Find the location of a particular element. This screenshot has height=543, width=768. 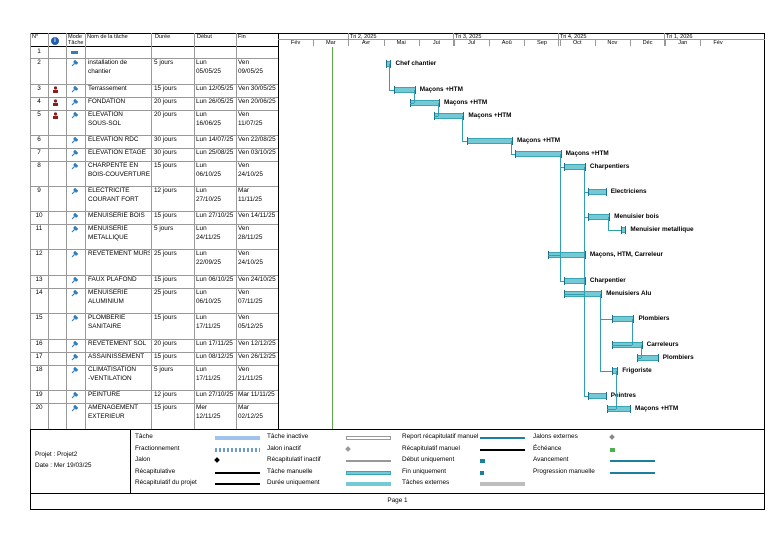

col-header-mode-2: Tâche is located at coordinates (76, 43).